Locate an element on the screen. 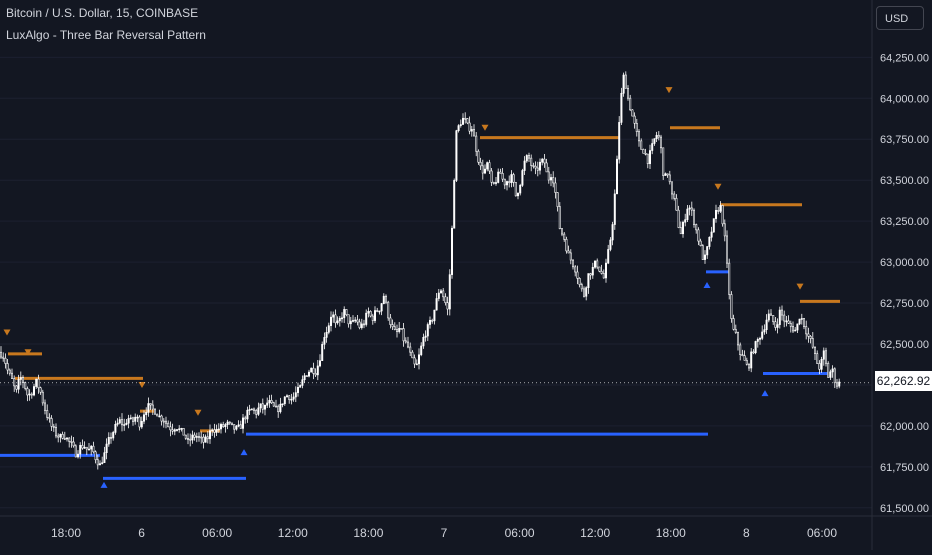 The height and width of the screenshot is (555, 932). price-tick-label: 64,250.00 is located at coordinates (904, 58).